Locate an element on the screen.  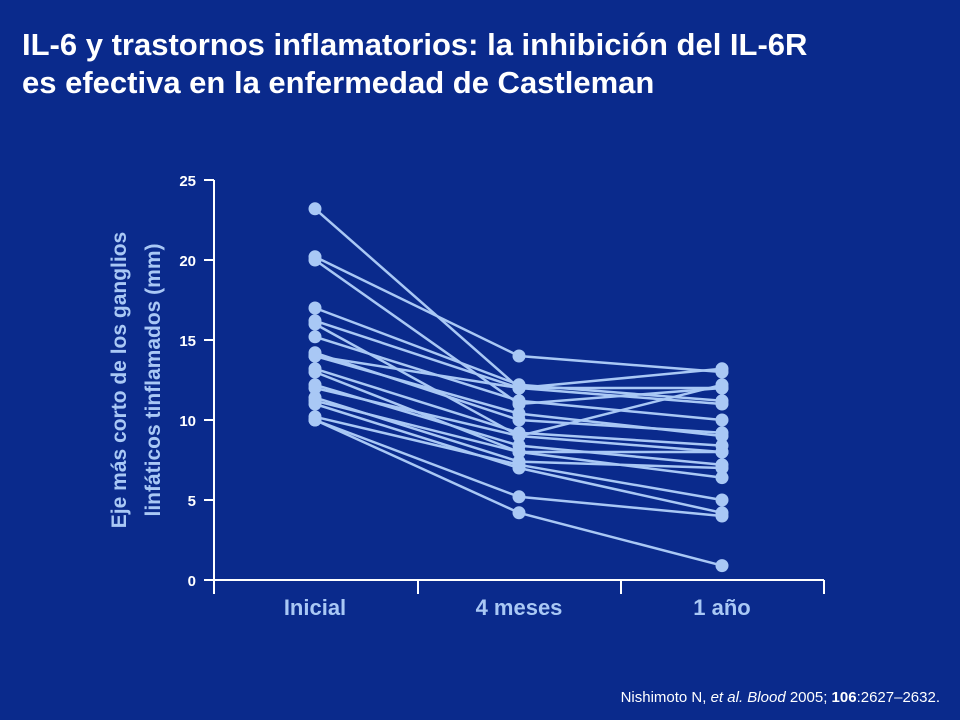
citation-journal: Blood is located at coordinates (764, 697).